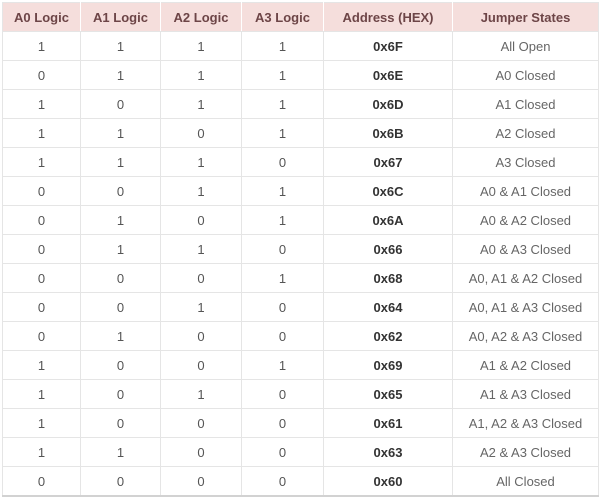 Image resolution: width=600 pixels, height=501 pixels. Describe the element at coordinates (525, 423) in the screenshot. I see `jumper-states-cell: A1, A2 & A3 Closed` at that location.